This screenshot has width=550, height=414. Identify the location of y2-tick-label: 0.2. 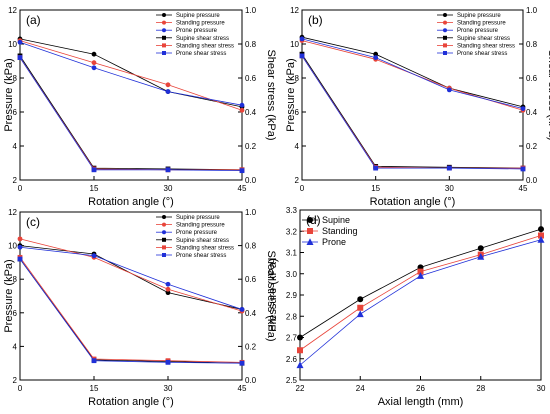
(532, 146).